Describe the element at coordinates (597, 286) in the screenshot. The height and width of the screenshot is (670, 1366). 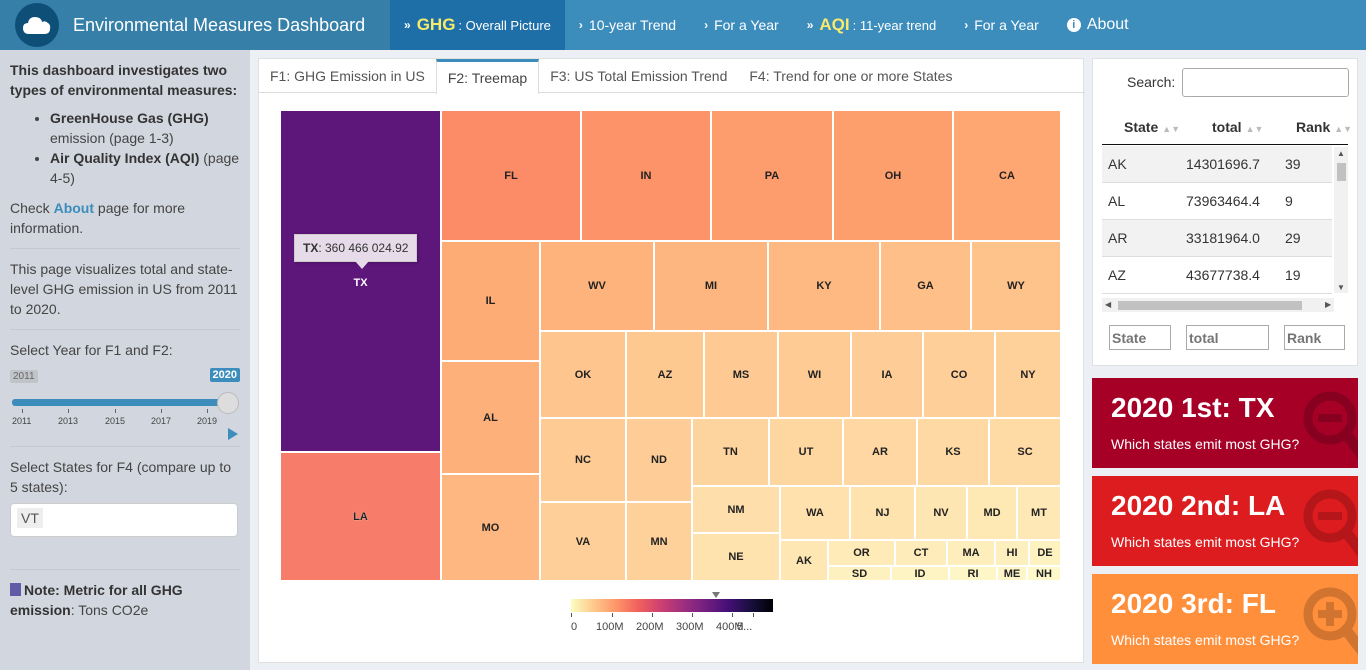
I see `treemap-cell-wv: WV` at that location.